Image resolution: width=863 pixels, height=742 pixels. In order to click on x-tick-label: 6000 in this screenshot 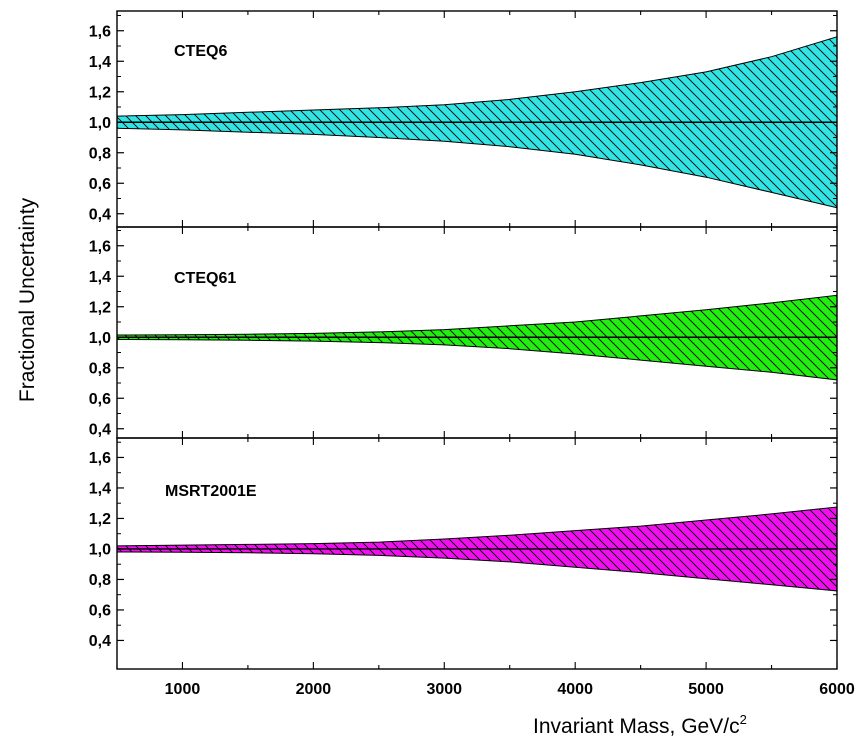, I will do `click(837, 689)`.